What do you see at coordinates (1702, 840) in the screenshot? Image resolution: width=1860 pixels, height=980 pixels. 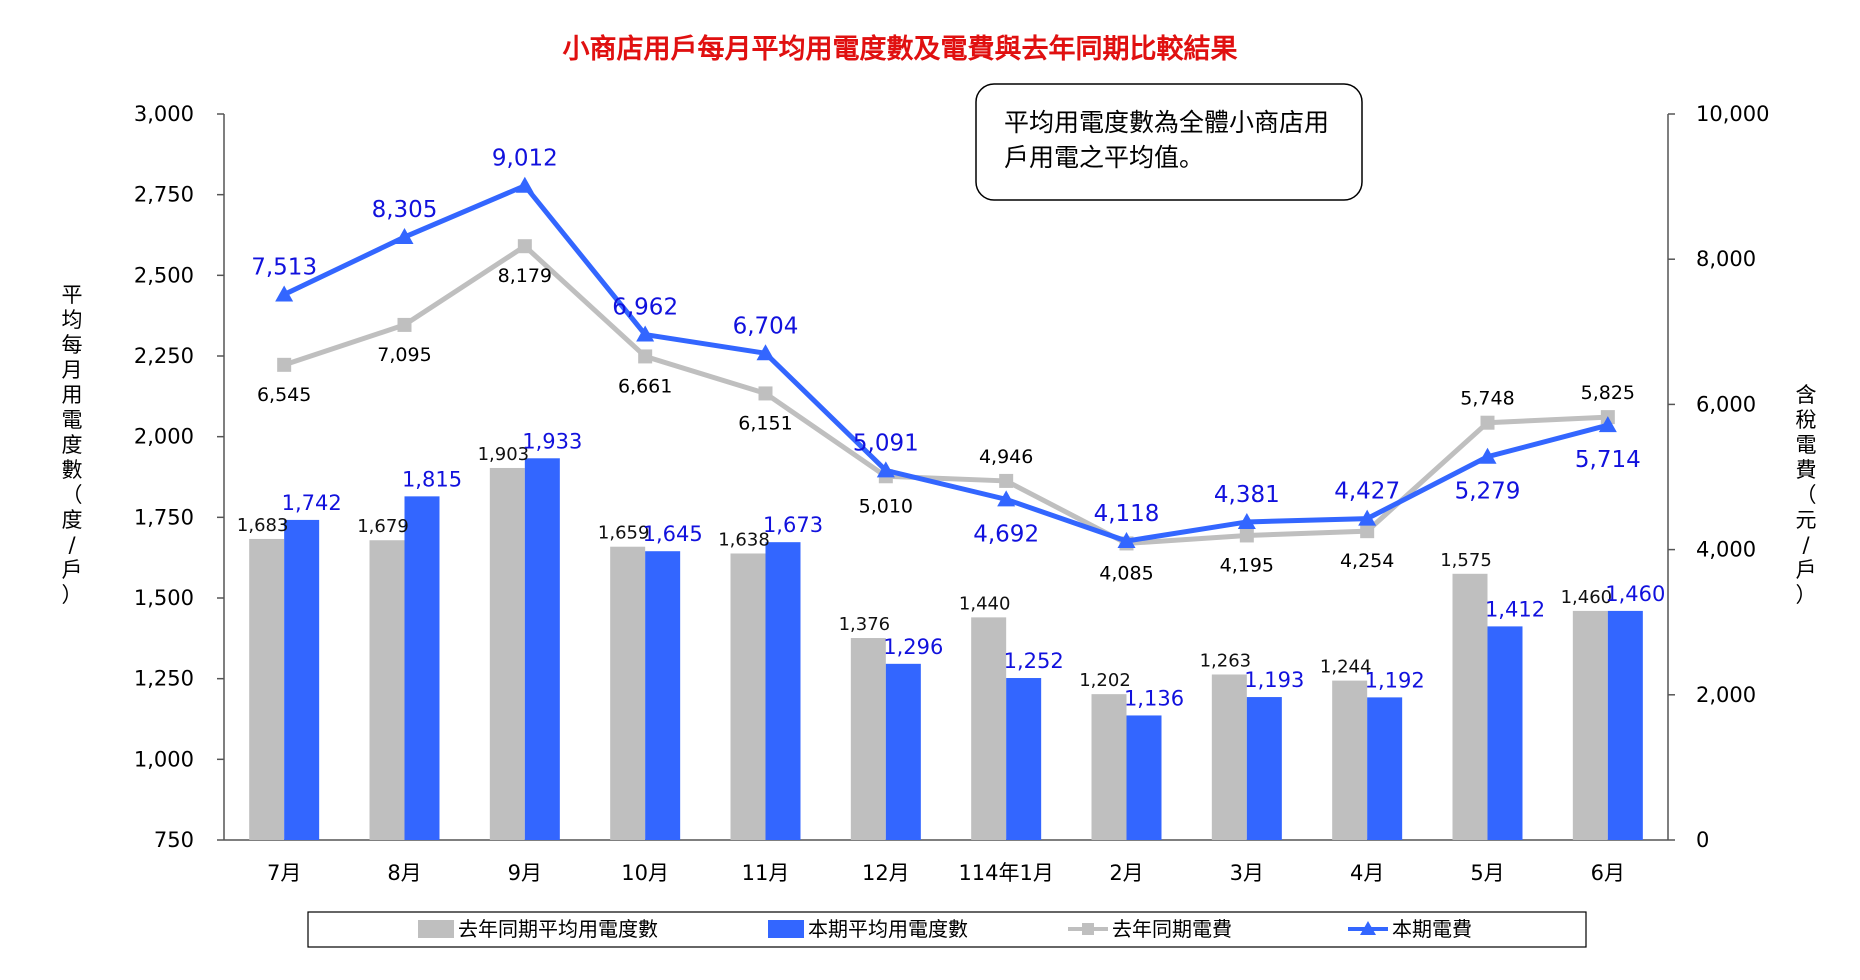 I see `right-tick-label: 0` at bounding box center [1702, 840].